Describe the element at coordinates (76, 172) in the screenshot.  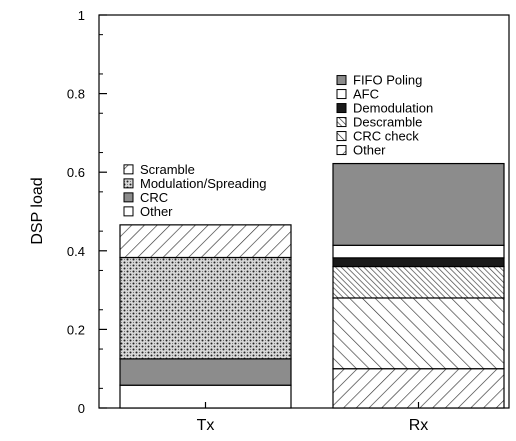
I see `y-tick-label: 0.6` at that location.